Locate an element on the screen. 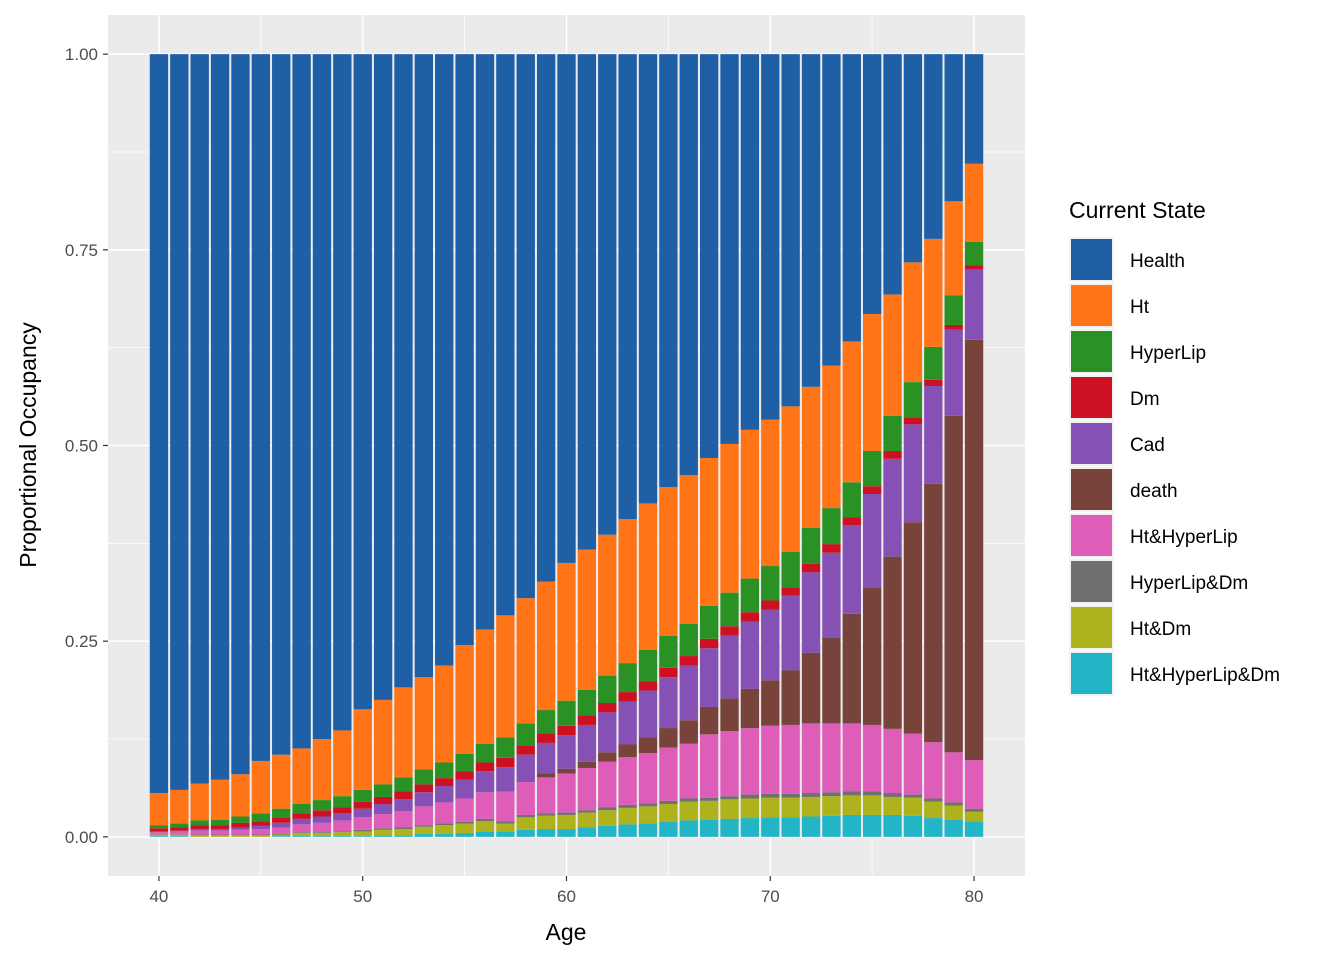  y-tick-label: 0.50 is located at coordinates (81, 446).